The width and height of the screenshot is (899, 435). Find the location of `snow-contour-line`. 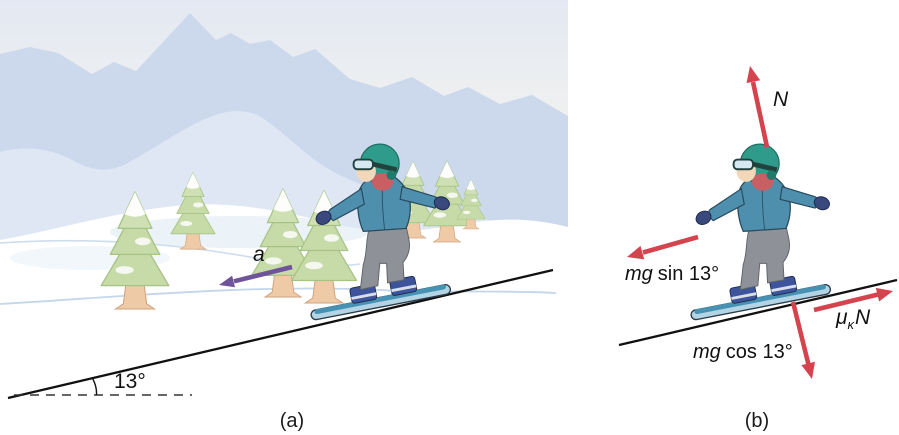

snow-contour-line is located at coordinates (278, 296).